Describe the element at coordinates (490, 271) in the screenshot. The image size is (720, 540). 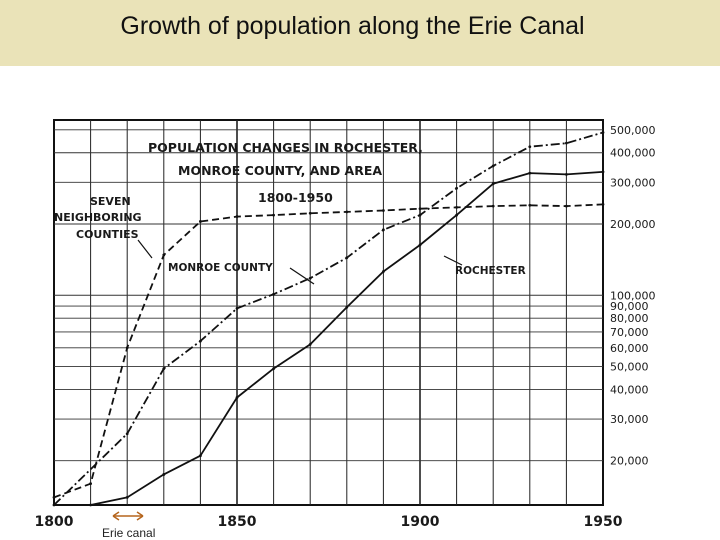
I see `series-label-rochester: ROCHESTER` at that location.